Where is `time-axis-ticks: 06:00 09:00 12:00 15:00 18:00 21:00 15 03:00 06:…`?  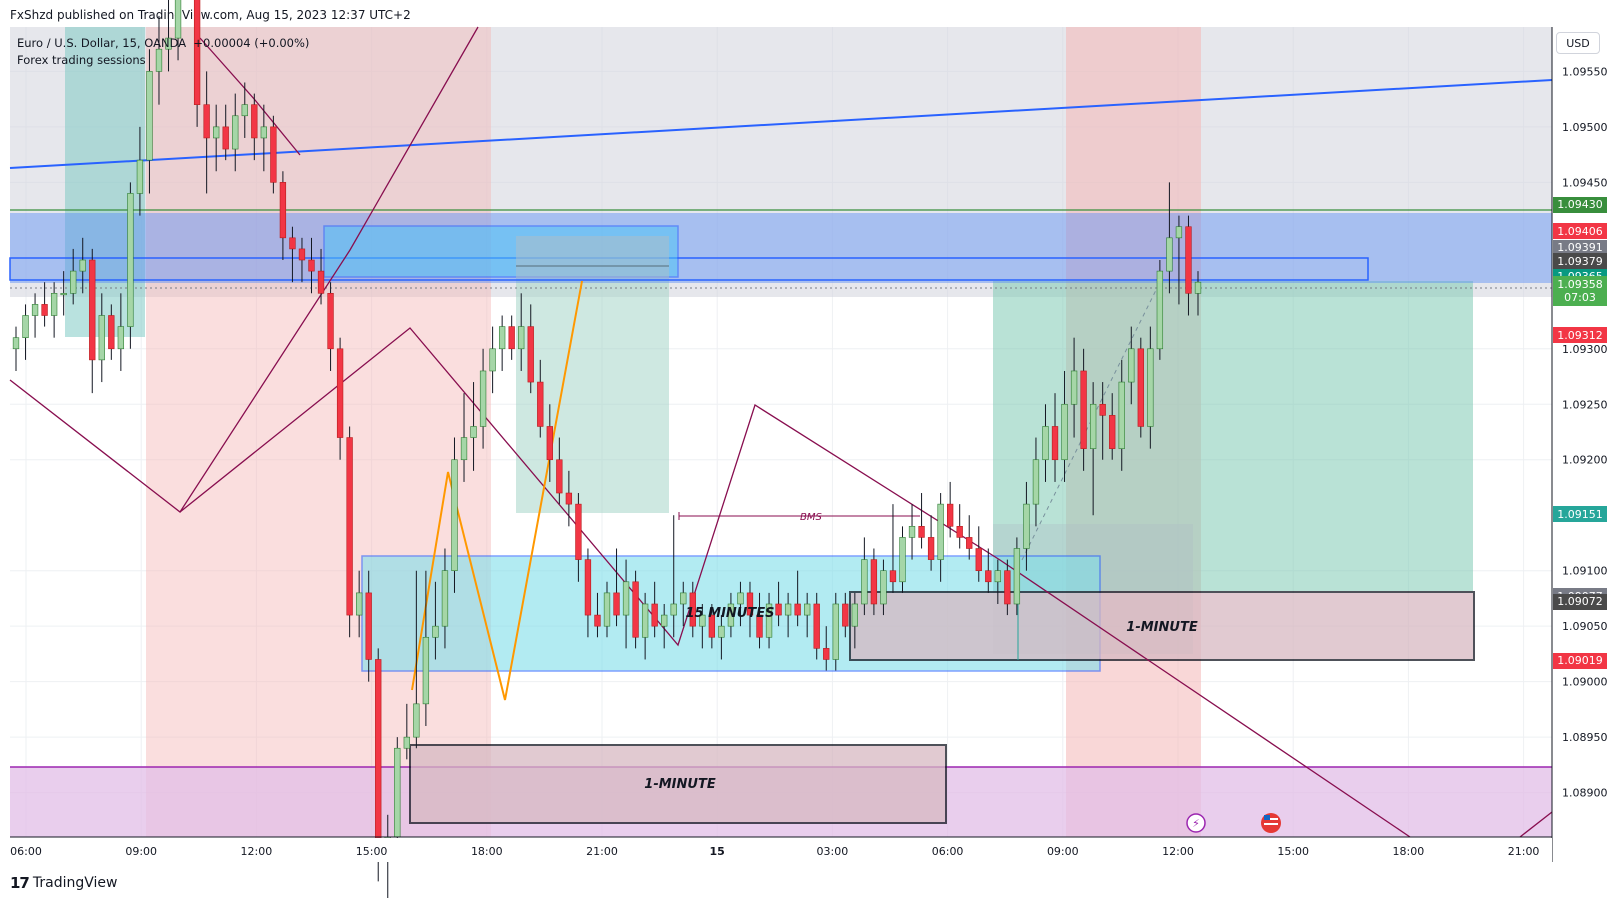 time-axis-ticks: 06:00 09:00 12:00 15:00 18:00 21:00 15 03:00 06:… is located at coordinates (774, 851).